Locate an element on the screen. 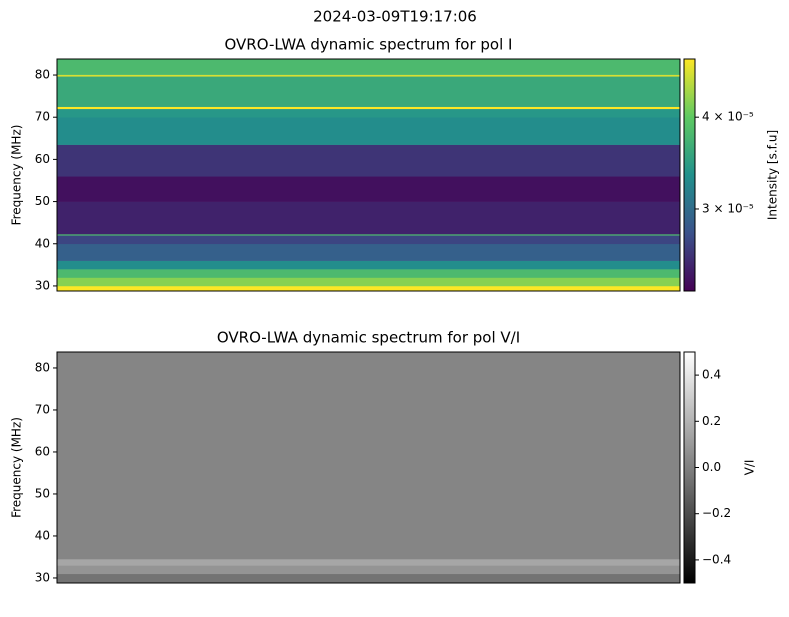  colorbar-tick-label: 4 × 10⁻⁵ is located at coordinates (728, 117).